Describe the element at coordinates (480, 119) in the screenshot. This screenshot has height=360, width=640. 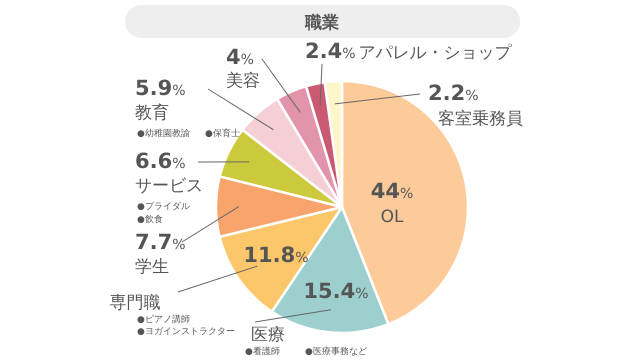
I see `slice-label: 客室乗務員` at that location.